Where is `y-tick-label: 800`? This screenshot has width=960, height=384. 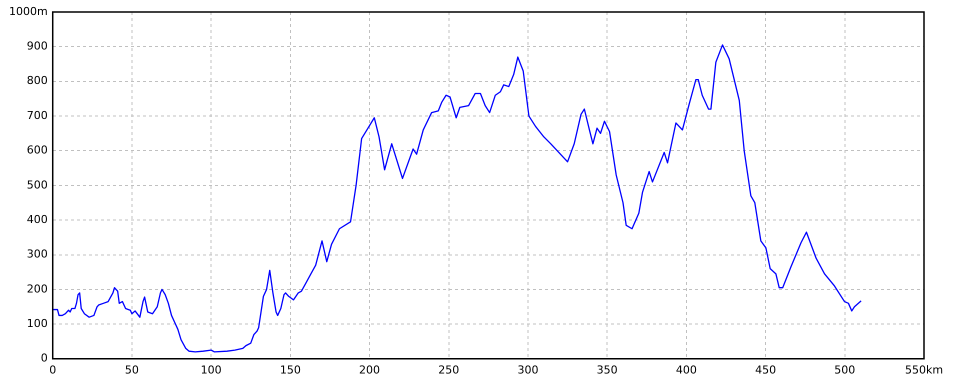 y-tick-label: 800 is located at coordinates (37, 81).